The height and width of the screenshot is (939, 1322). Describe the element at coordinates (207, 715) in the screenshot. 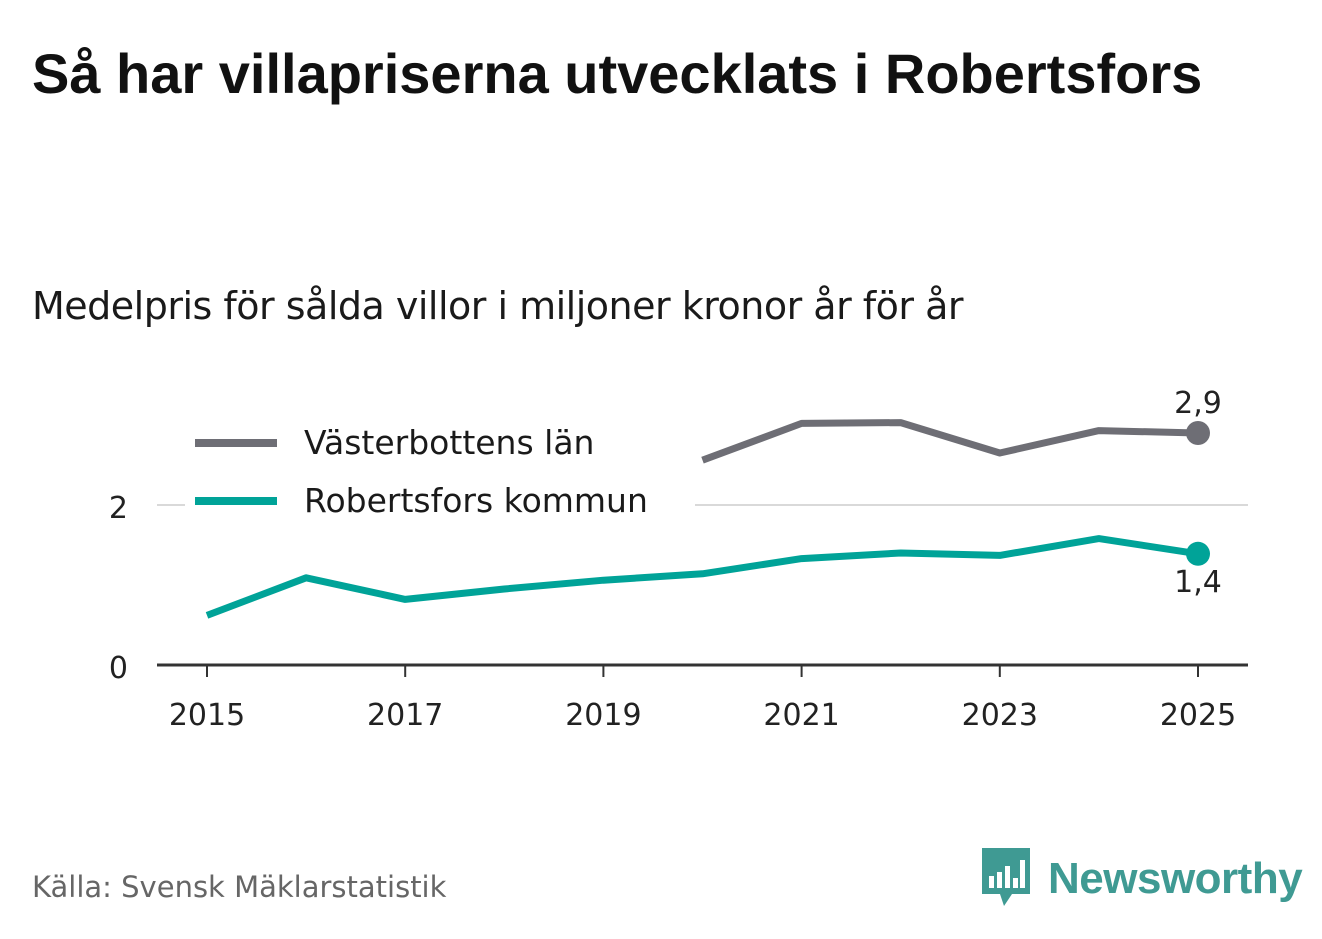

I see `x-tick-label: 2015` at that location.